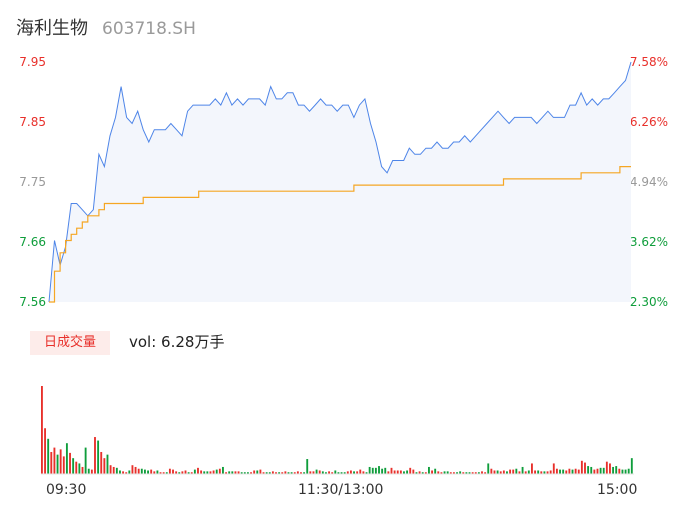 The height and width of the screenshot is (524, 686). What do you see at coordinates (617, 490) in the screenshot?
I see `time-axis-label: 15:00` at bounding box center [617, 490].